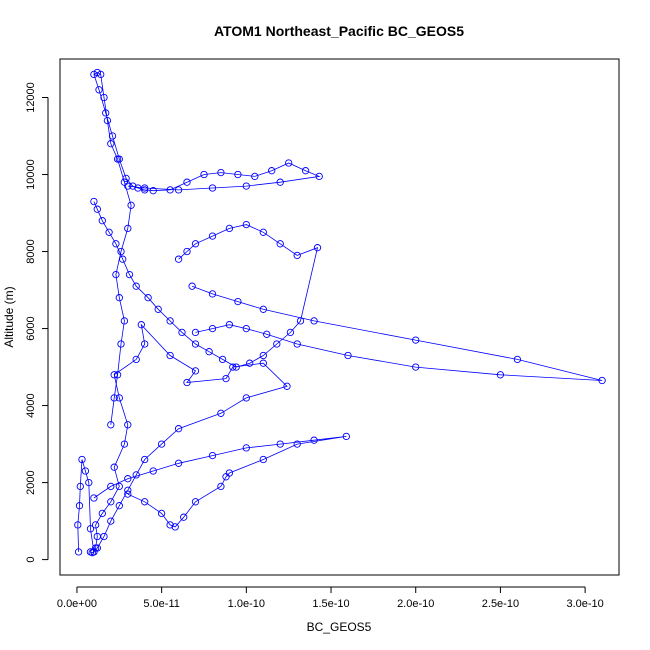 This screenshot has width=650, height=650. I want to click on x-tick-label: 2.0e-10, so click(415, 604).